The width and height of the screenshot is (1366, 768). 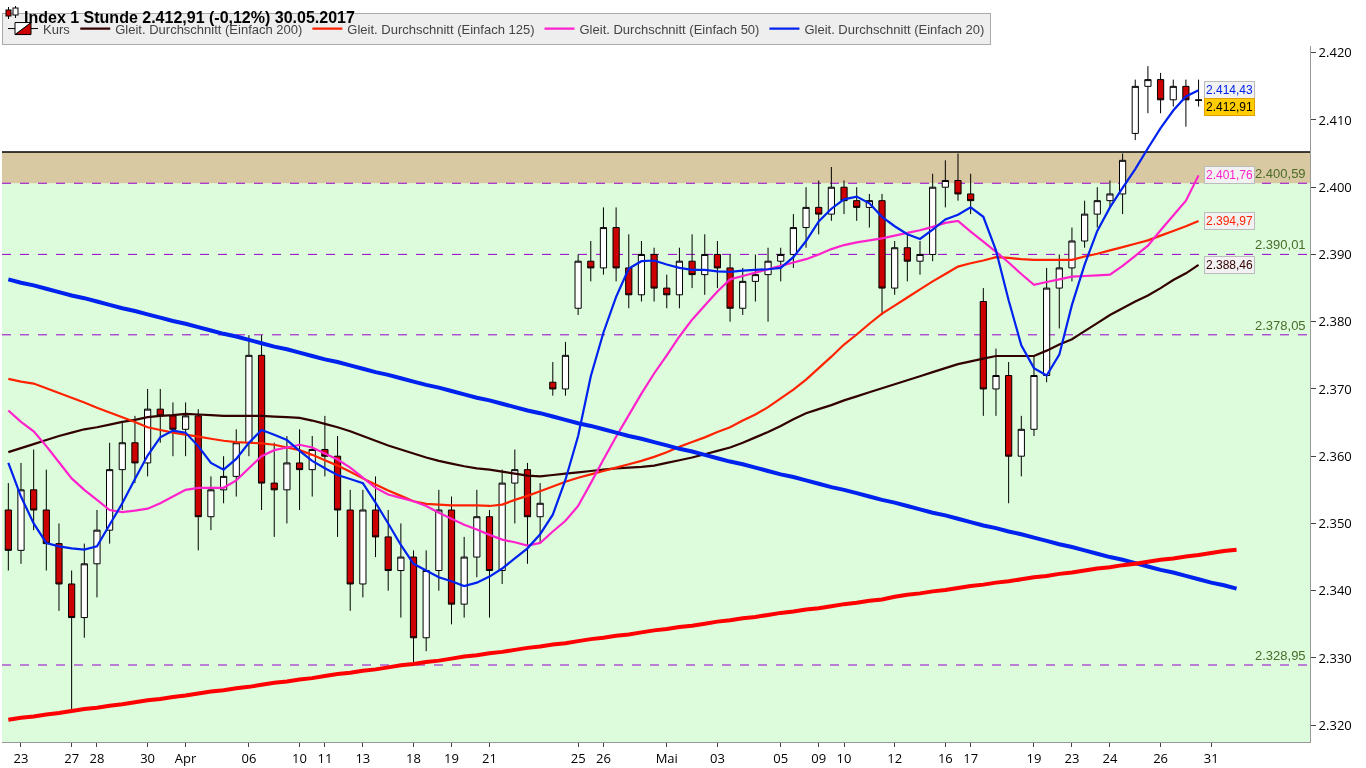 What do you see at coordinates (363, 757) in the screenshot?
I see `x-tick-label: 13` at bounding box center [363, 757].